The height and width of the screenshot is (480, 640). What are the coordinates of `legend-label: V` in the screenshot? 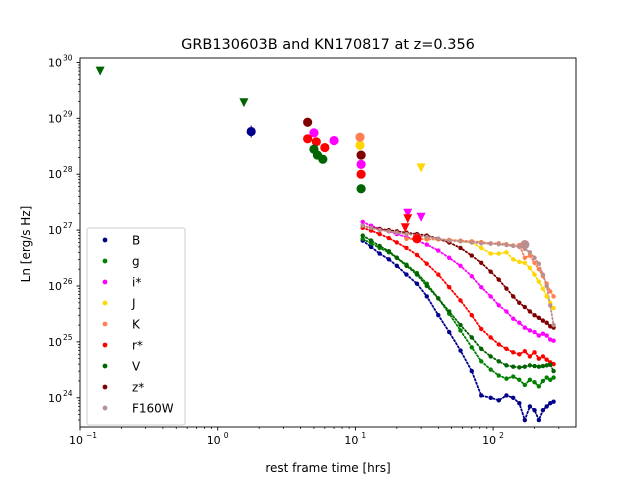 It's located at (136, 367).